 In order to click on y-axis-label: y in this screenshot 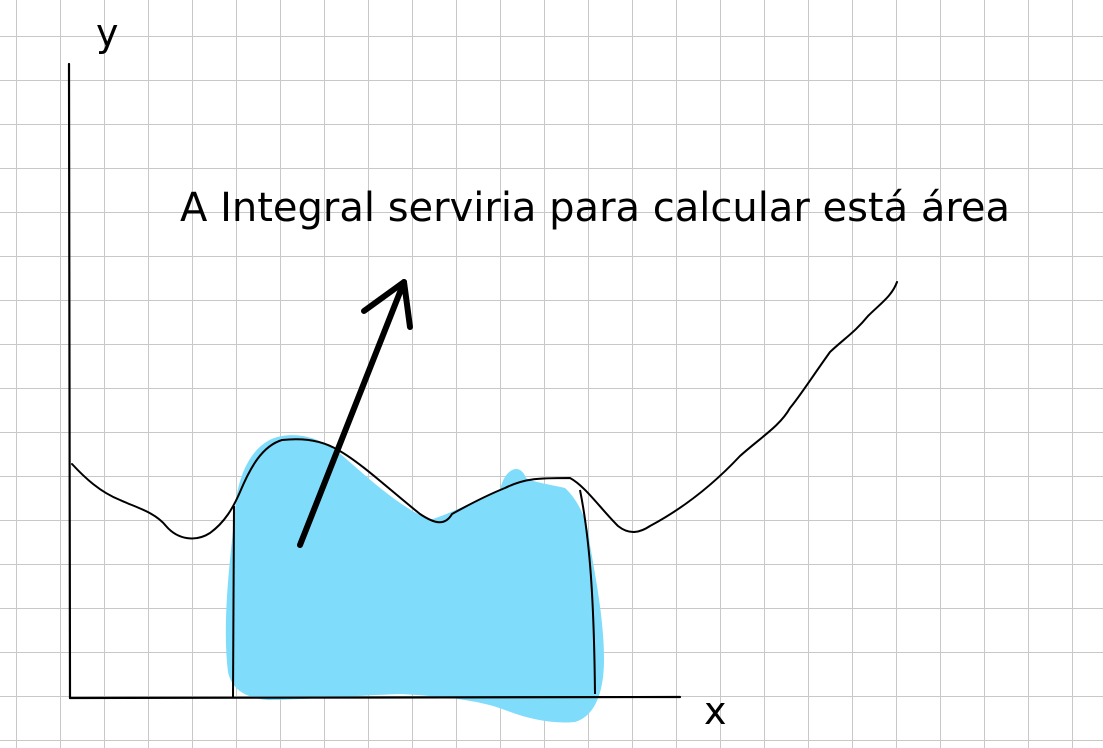, I will do `click(107, 33)`.